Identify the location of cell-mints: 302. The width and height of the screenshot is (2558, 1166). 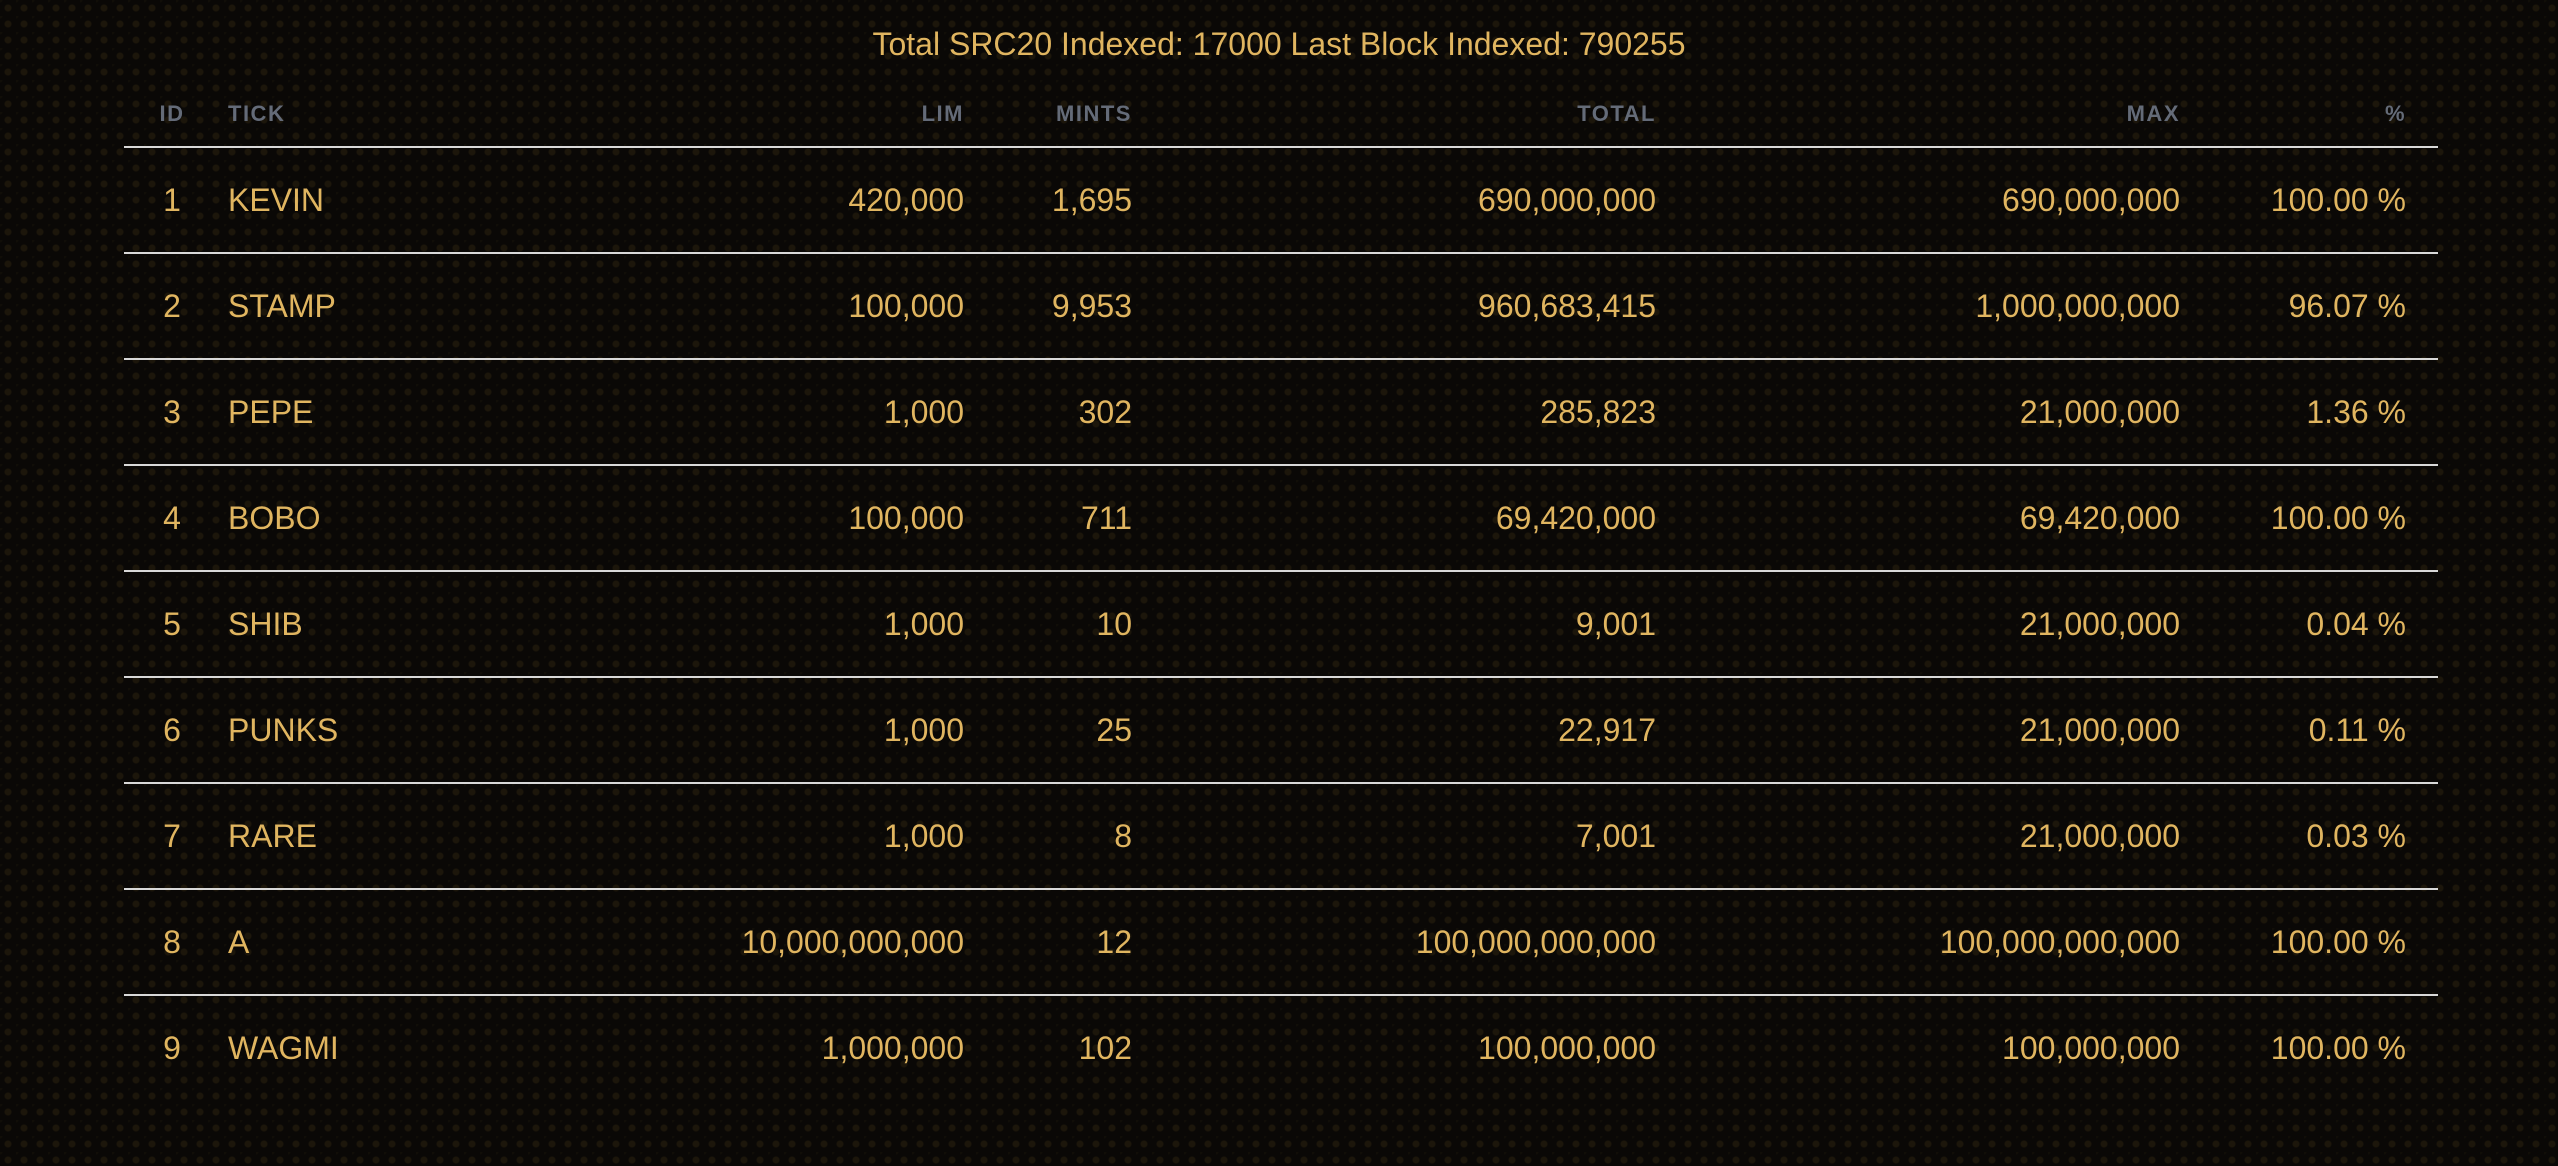
(1056, 412).